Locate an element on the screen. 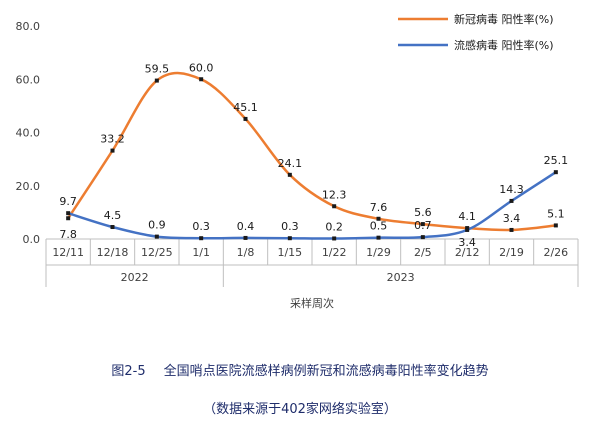  data-label: 24.1 is located at coordinates (290, 163).